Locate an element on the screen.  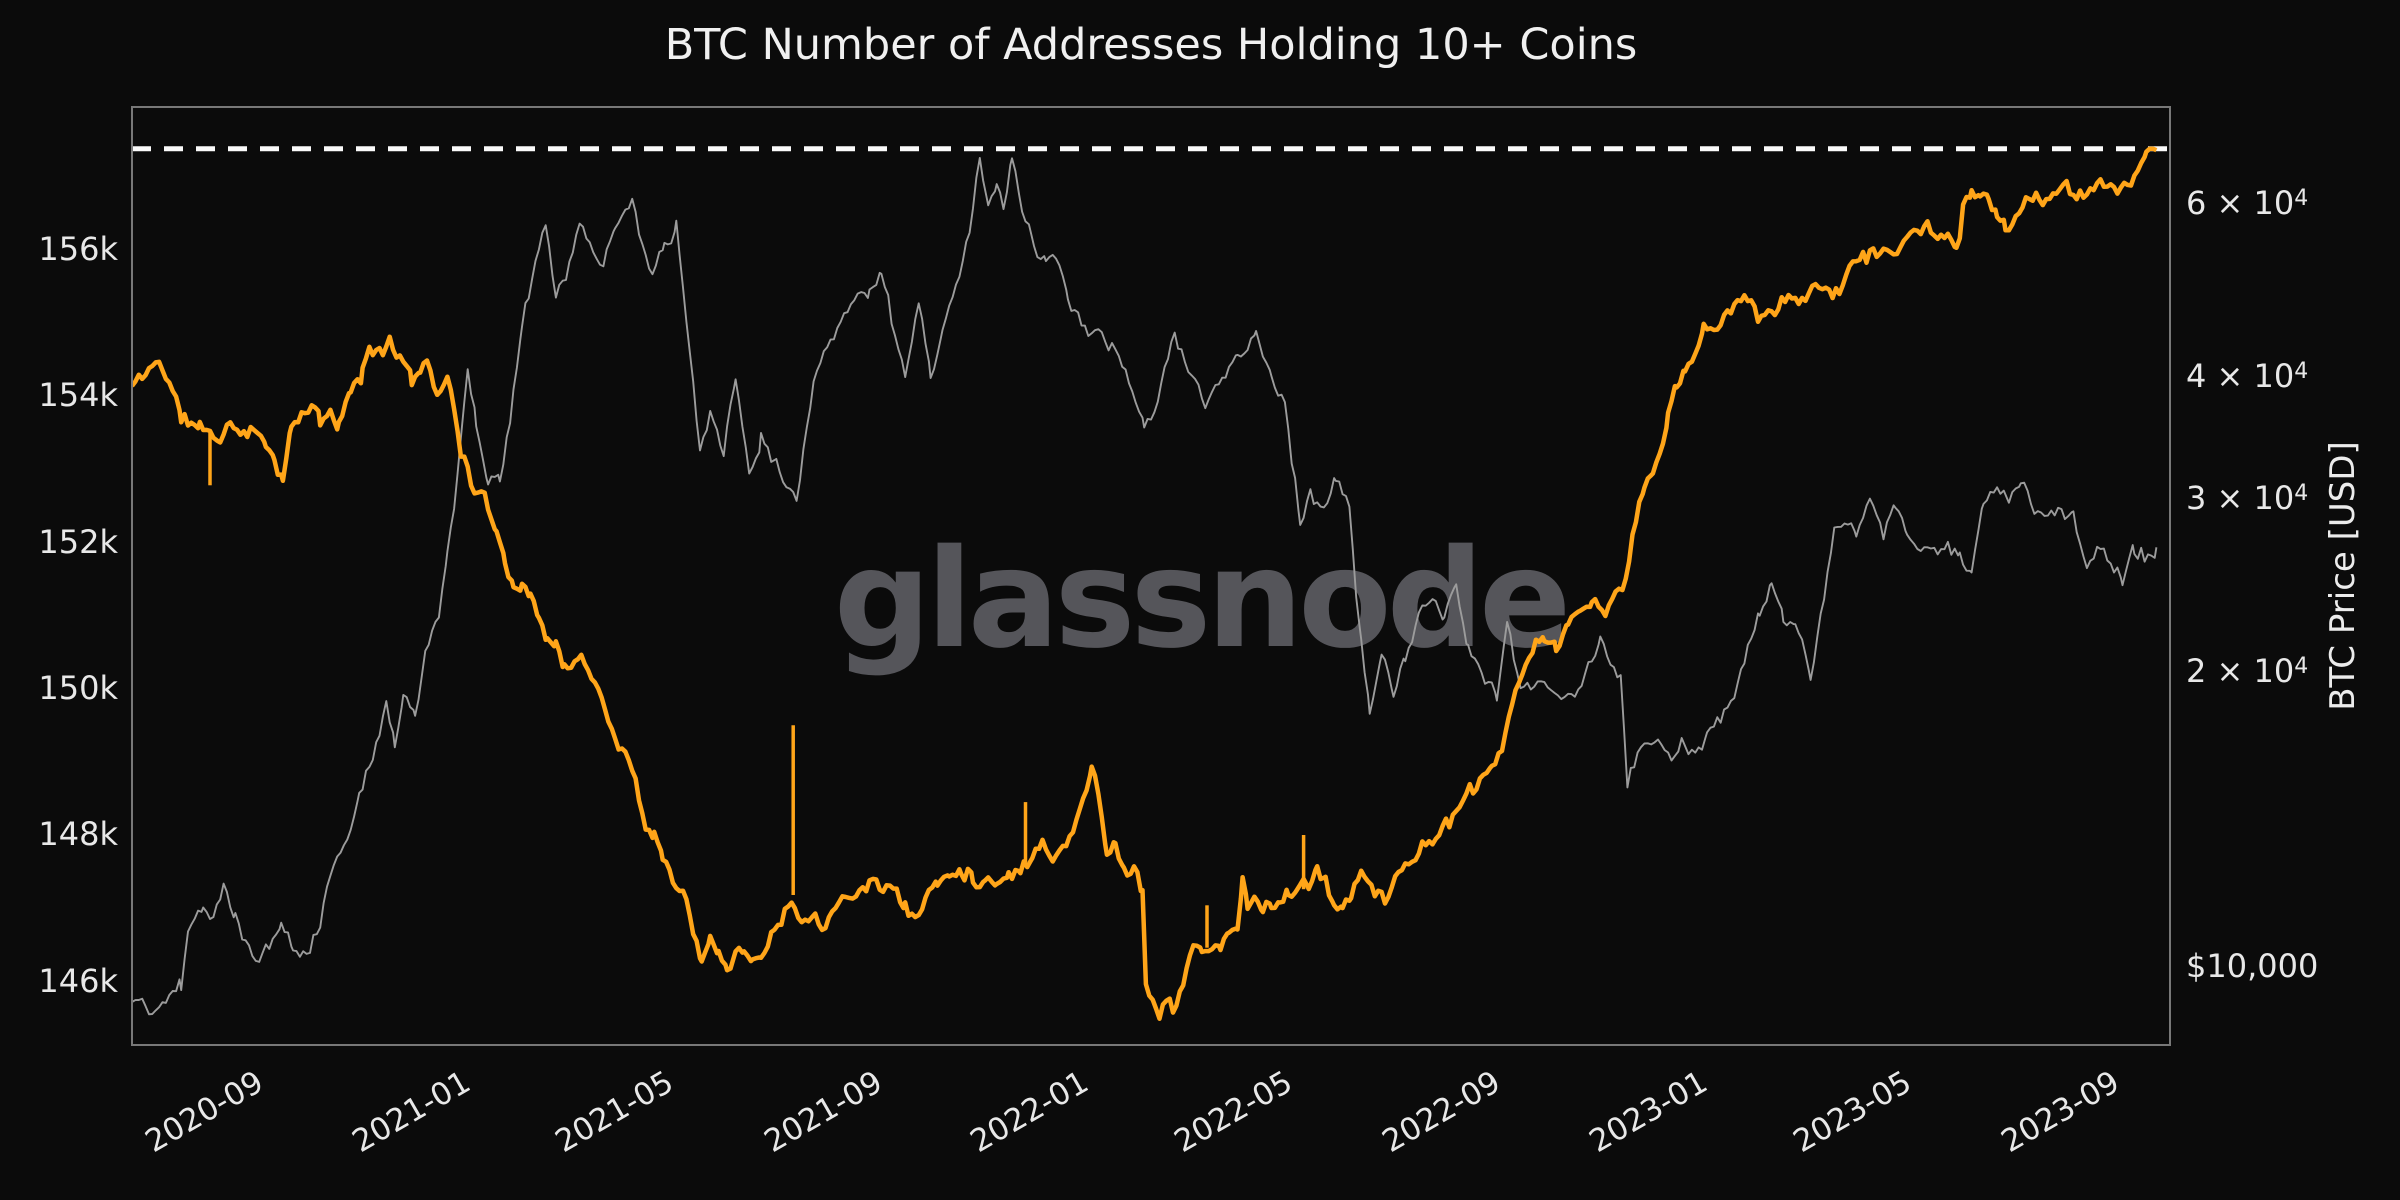
left-axis-tick-label: 150k is located at coordinates (78, 688).